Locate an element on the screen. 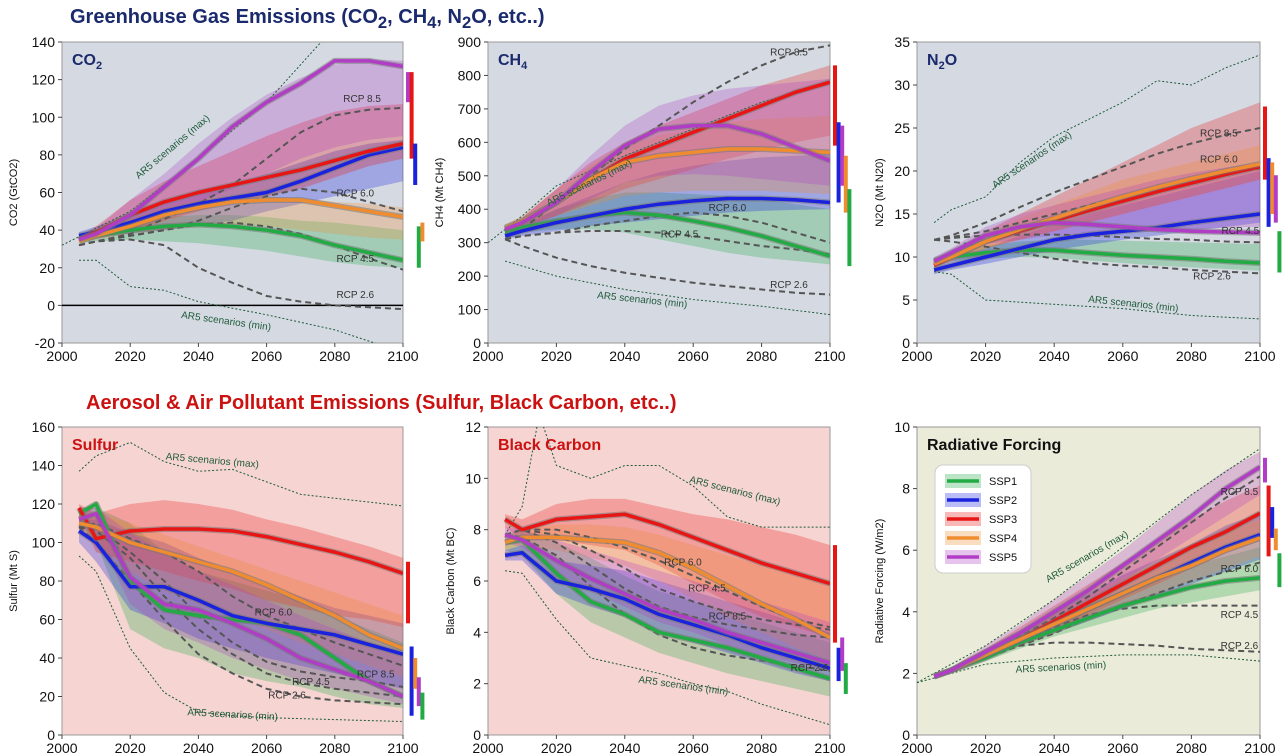 The width and height of the screenshot is (1286, 756). y-tick-label: 100 is located at coordinates (44, 543).